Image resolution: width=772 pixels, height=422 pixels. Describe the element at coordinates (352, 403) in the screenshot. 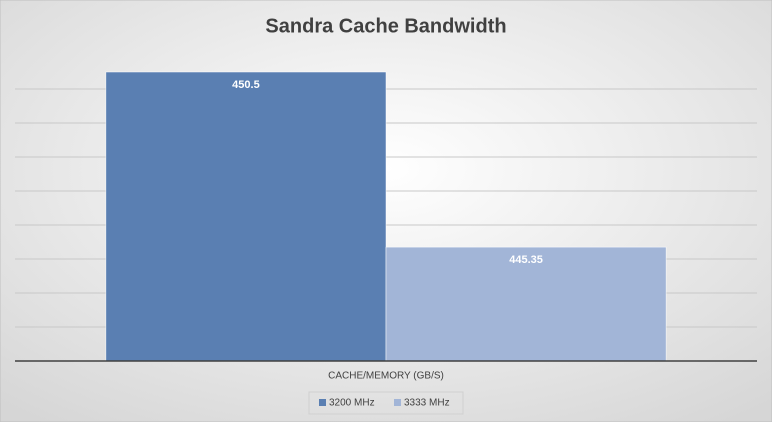

I see `legend-label: 3200 MHz` at that location.